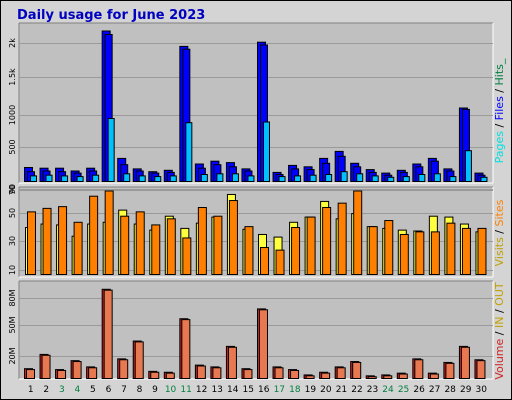 Image resolution: width=512 pixels, height=400 pixels. Describe the element at coordinates (499, 231) in the screenshot. I see `visits-panel-legend-part: /` at that location.